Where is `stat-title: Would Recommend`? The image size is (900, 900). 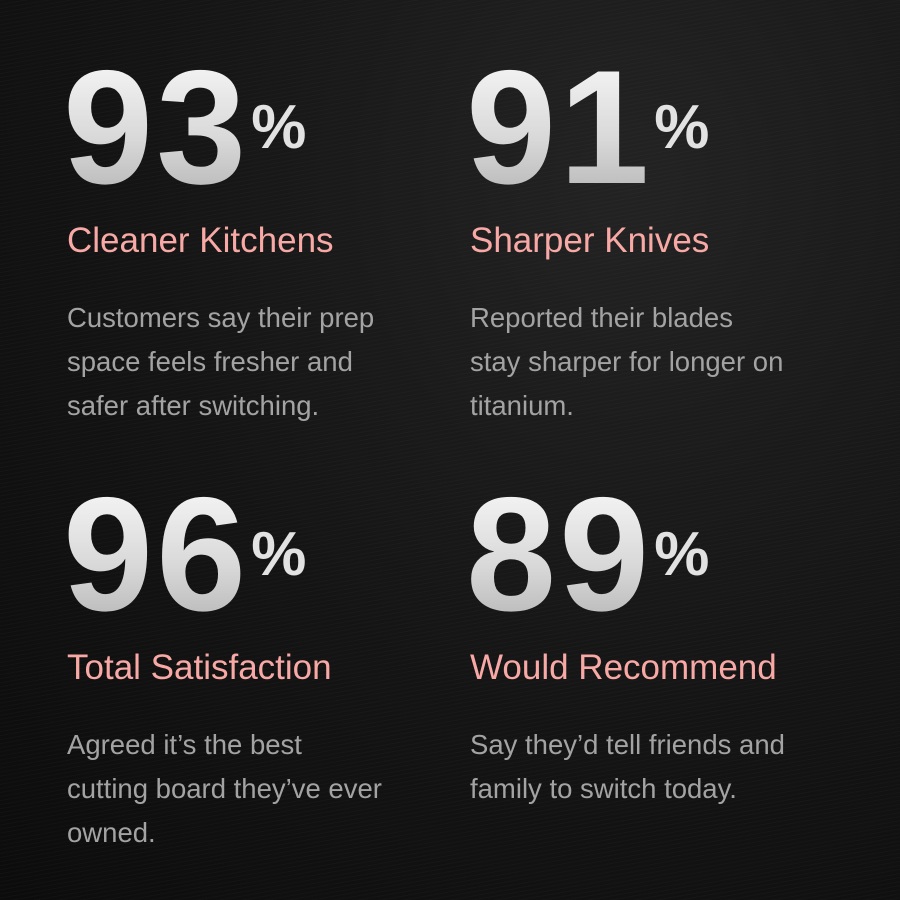 stat-title: Would Recommend is located at coordinates (623, 667).